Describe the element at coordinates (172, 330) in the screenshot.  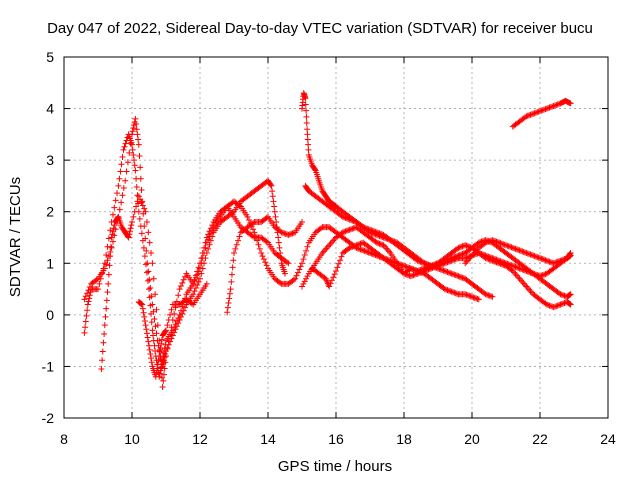
I see `series-track-d` at that location.